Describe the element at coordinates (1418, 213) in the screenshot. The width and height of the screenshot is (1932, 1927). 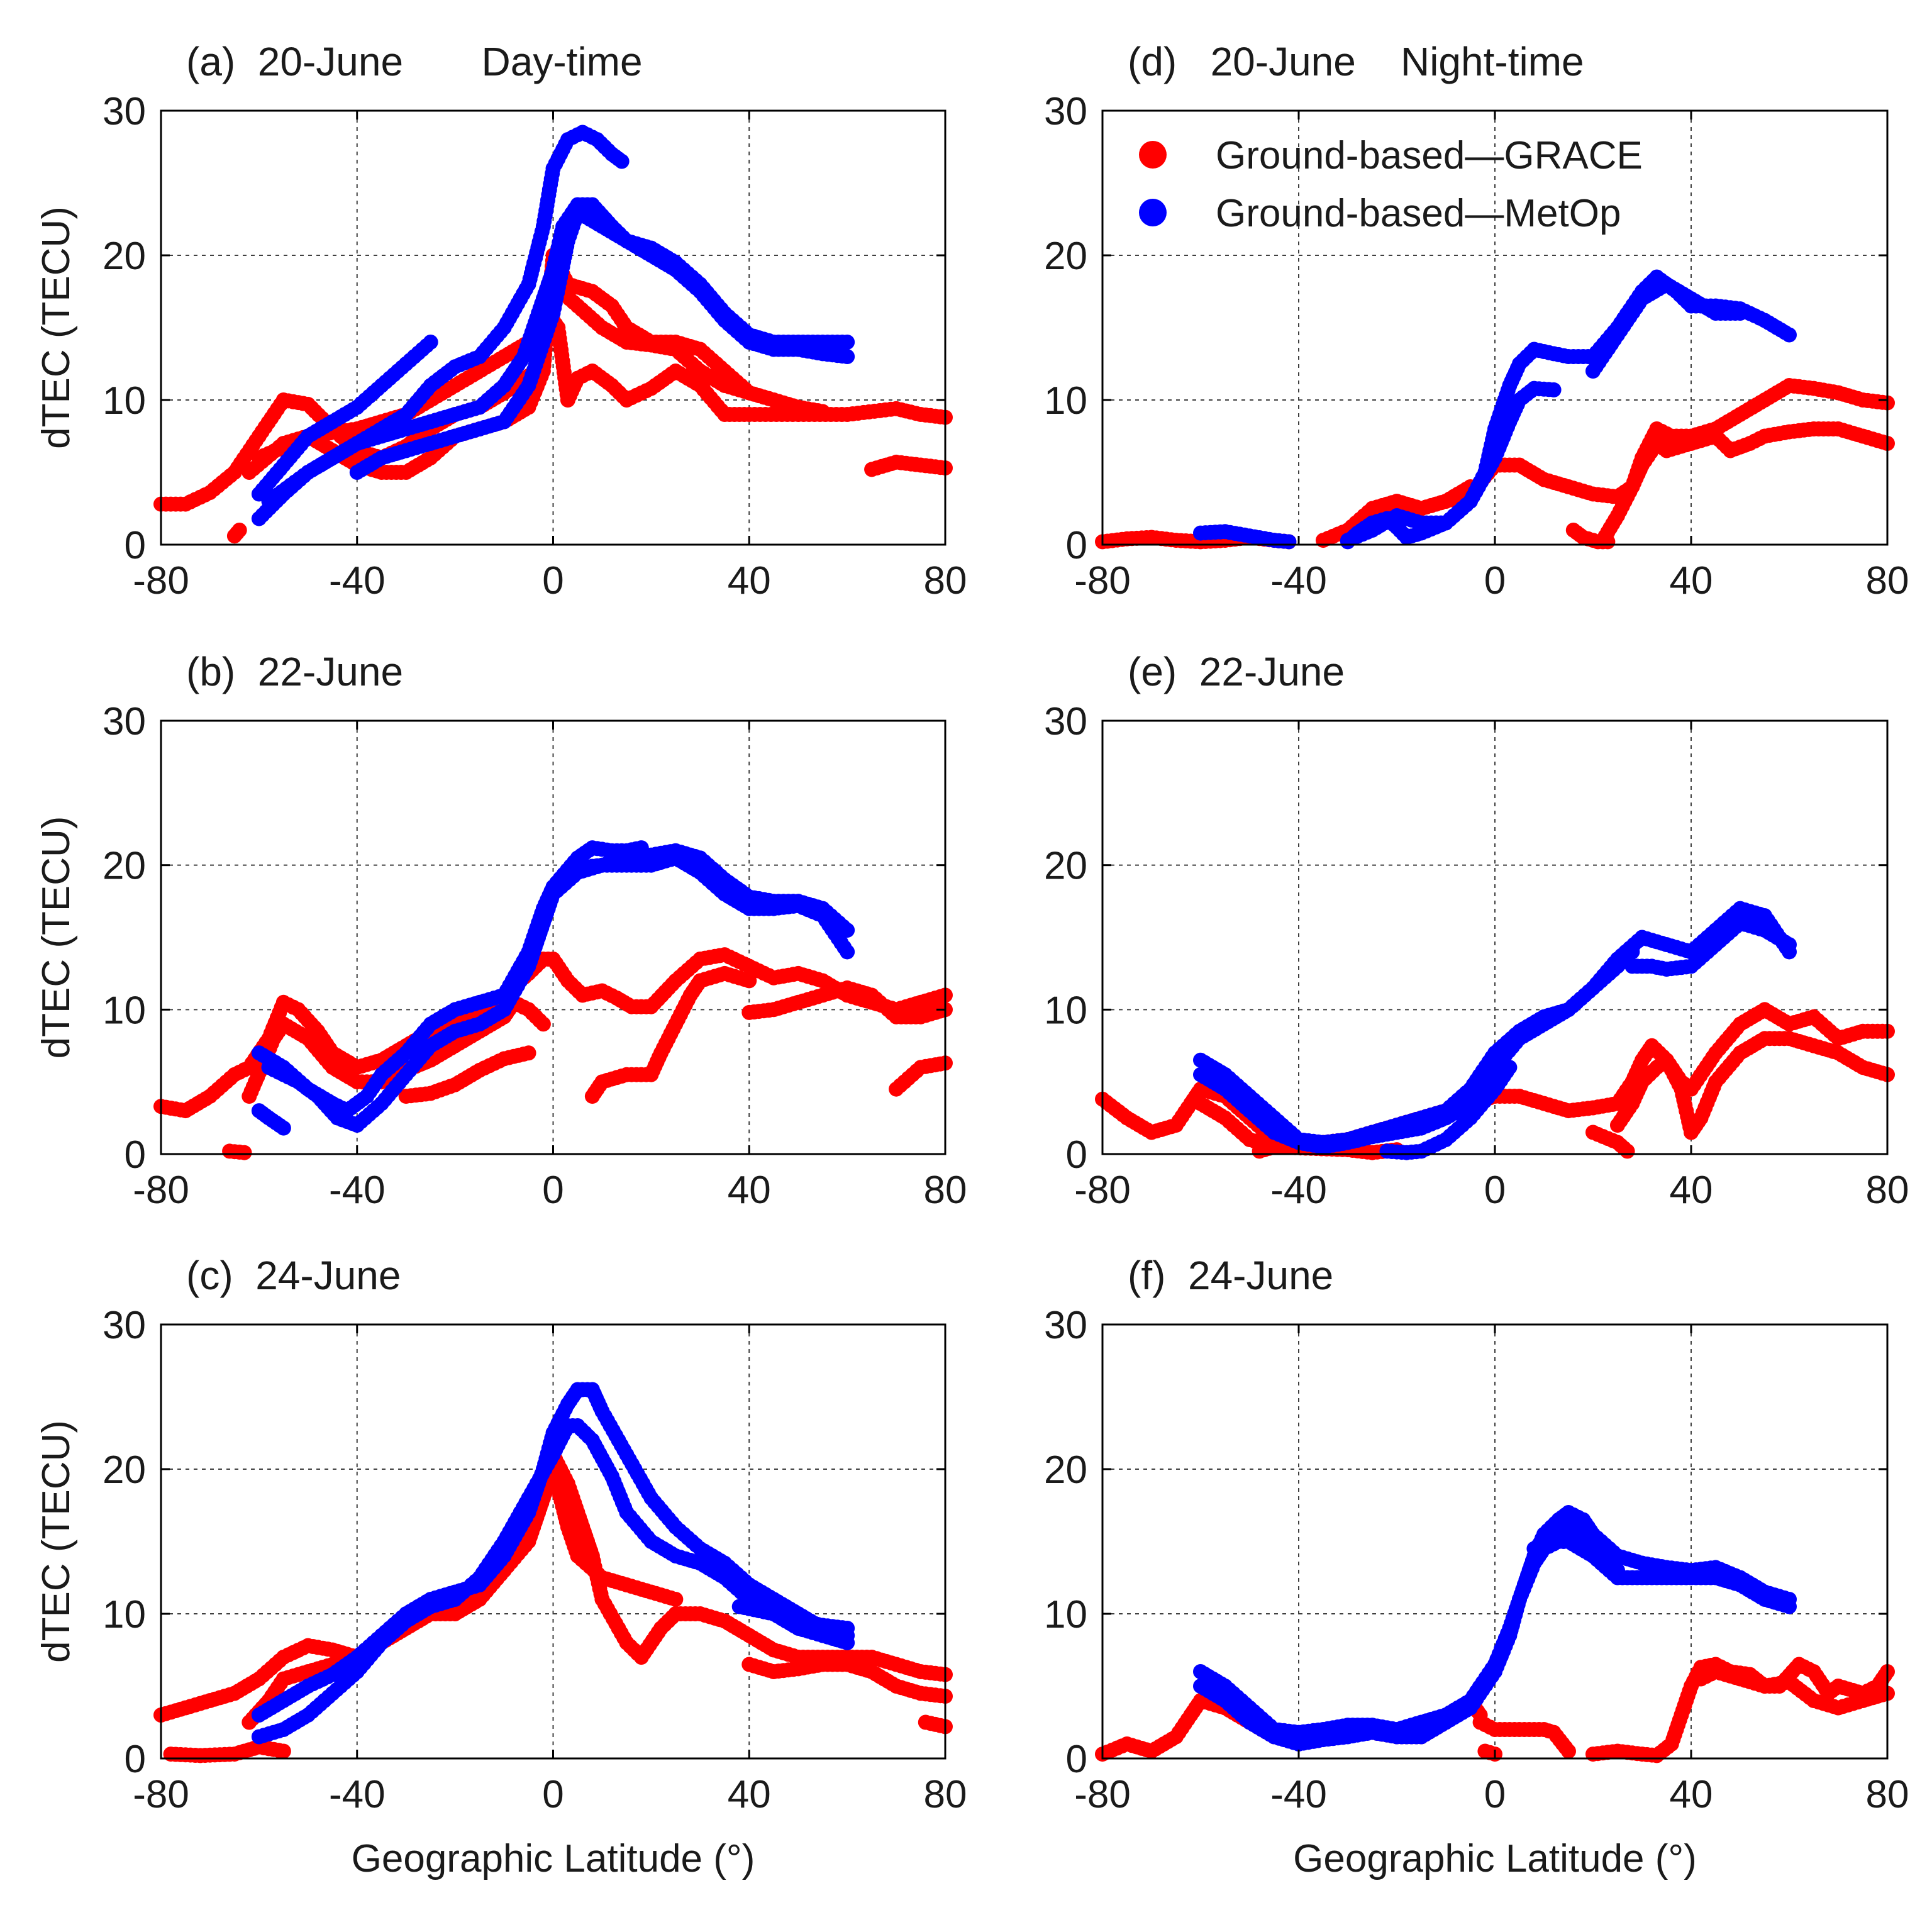
I see `legend-label: Ground-based—MetOp` at that location.